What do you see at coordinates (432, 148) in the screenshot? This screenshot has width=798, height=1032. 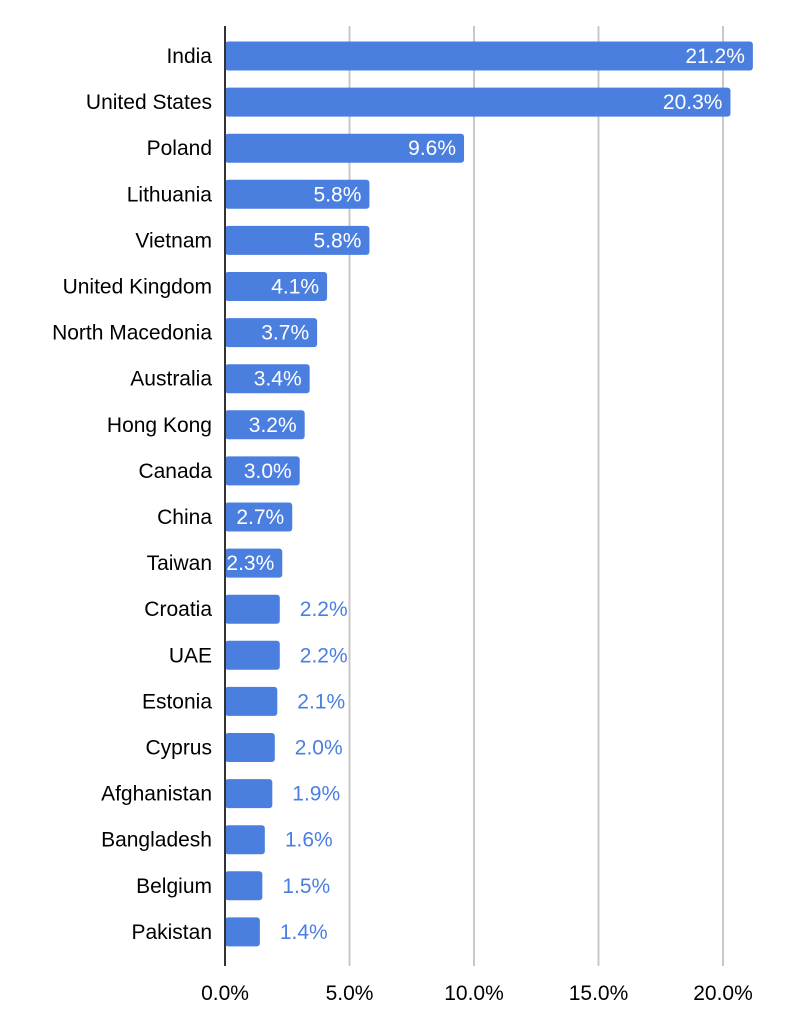 I see `data-label: 9.6%` at bounding box center [432, 148].